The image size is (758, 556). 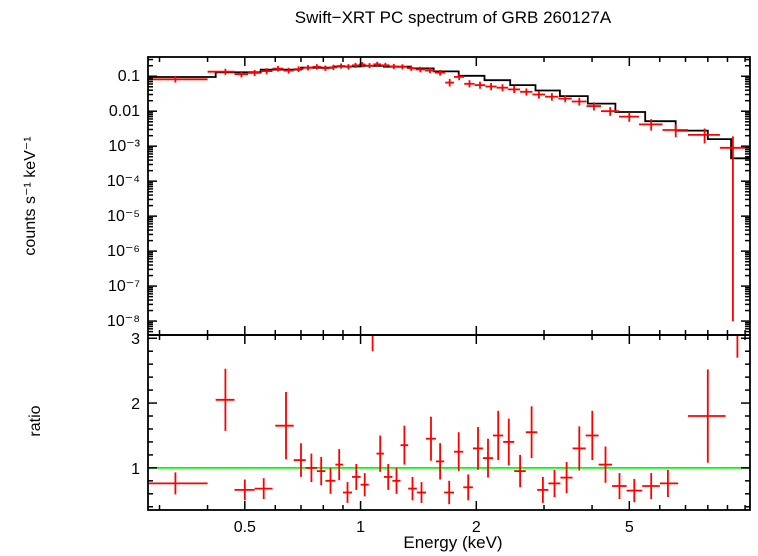 I want to click on ratio-tick-label: 1, so click(x=135, y=469).